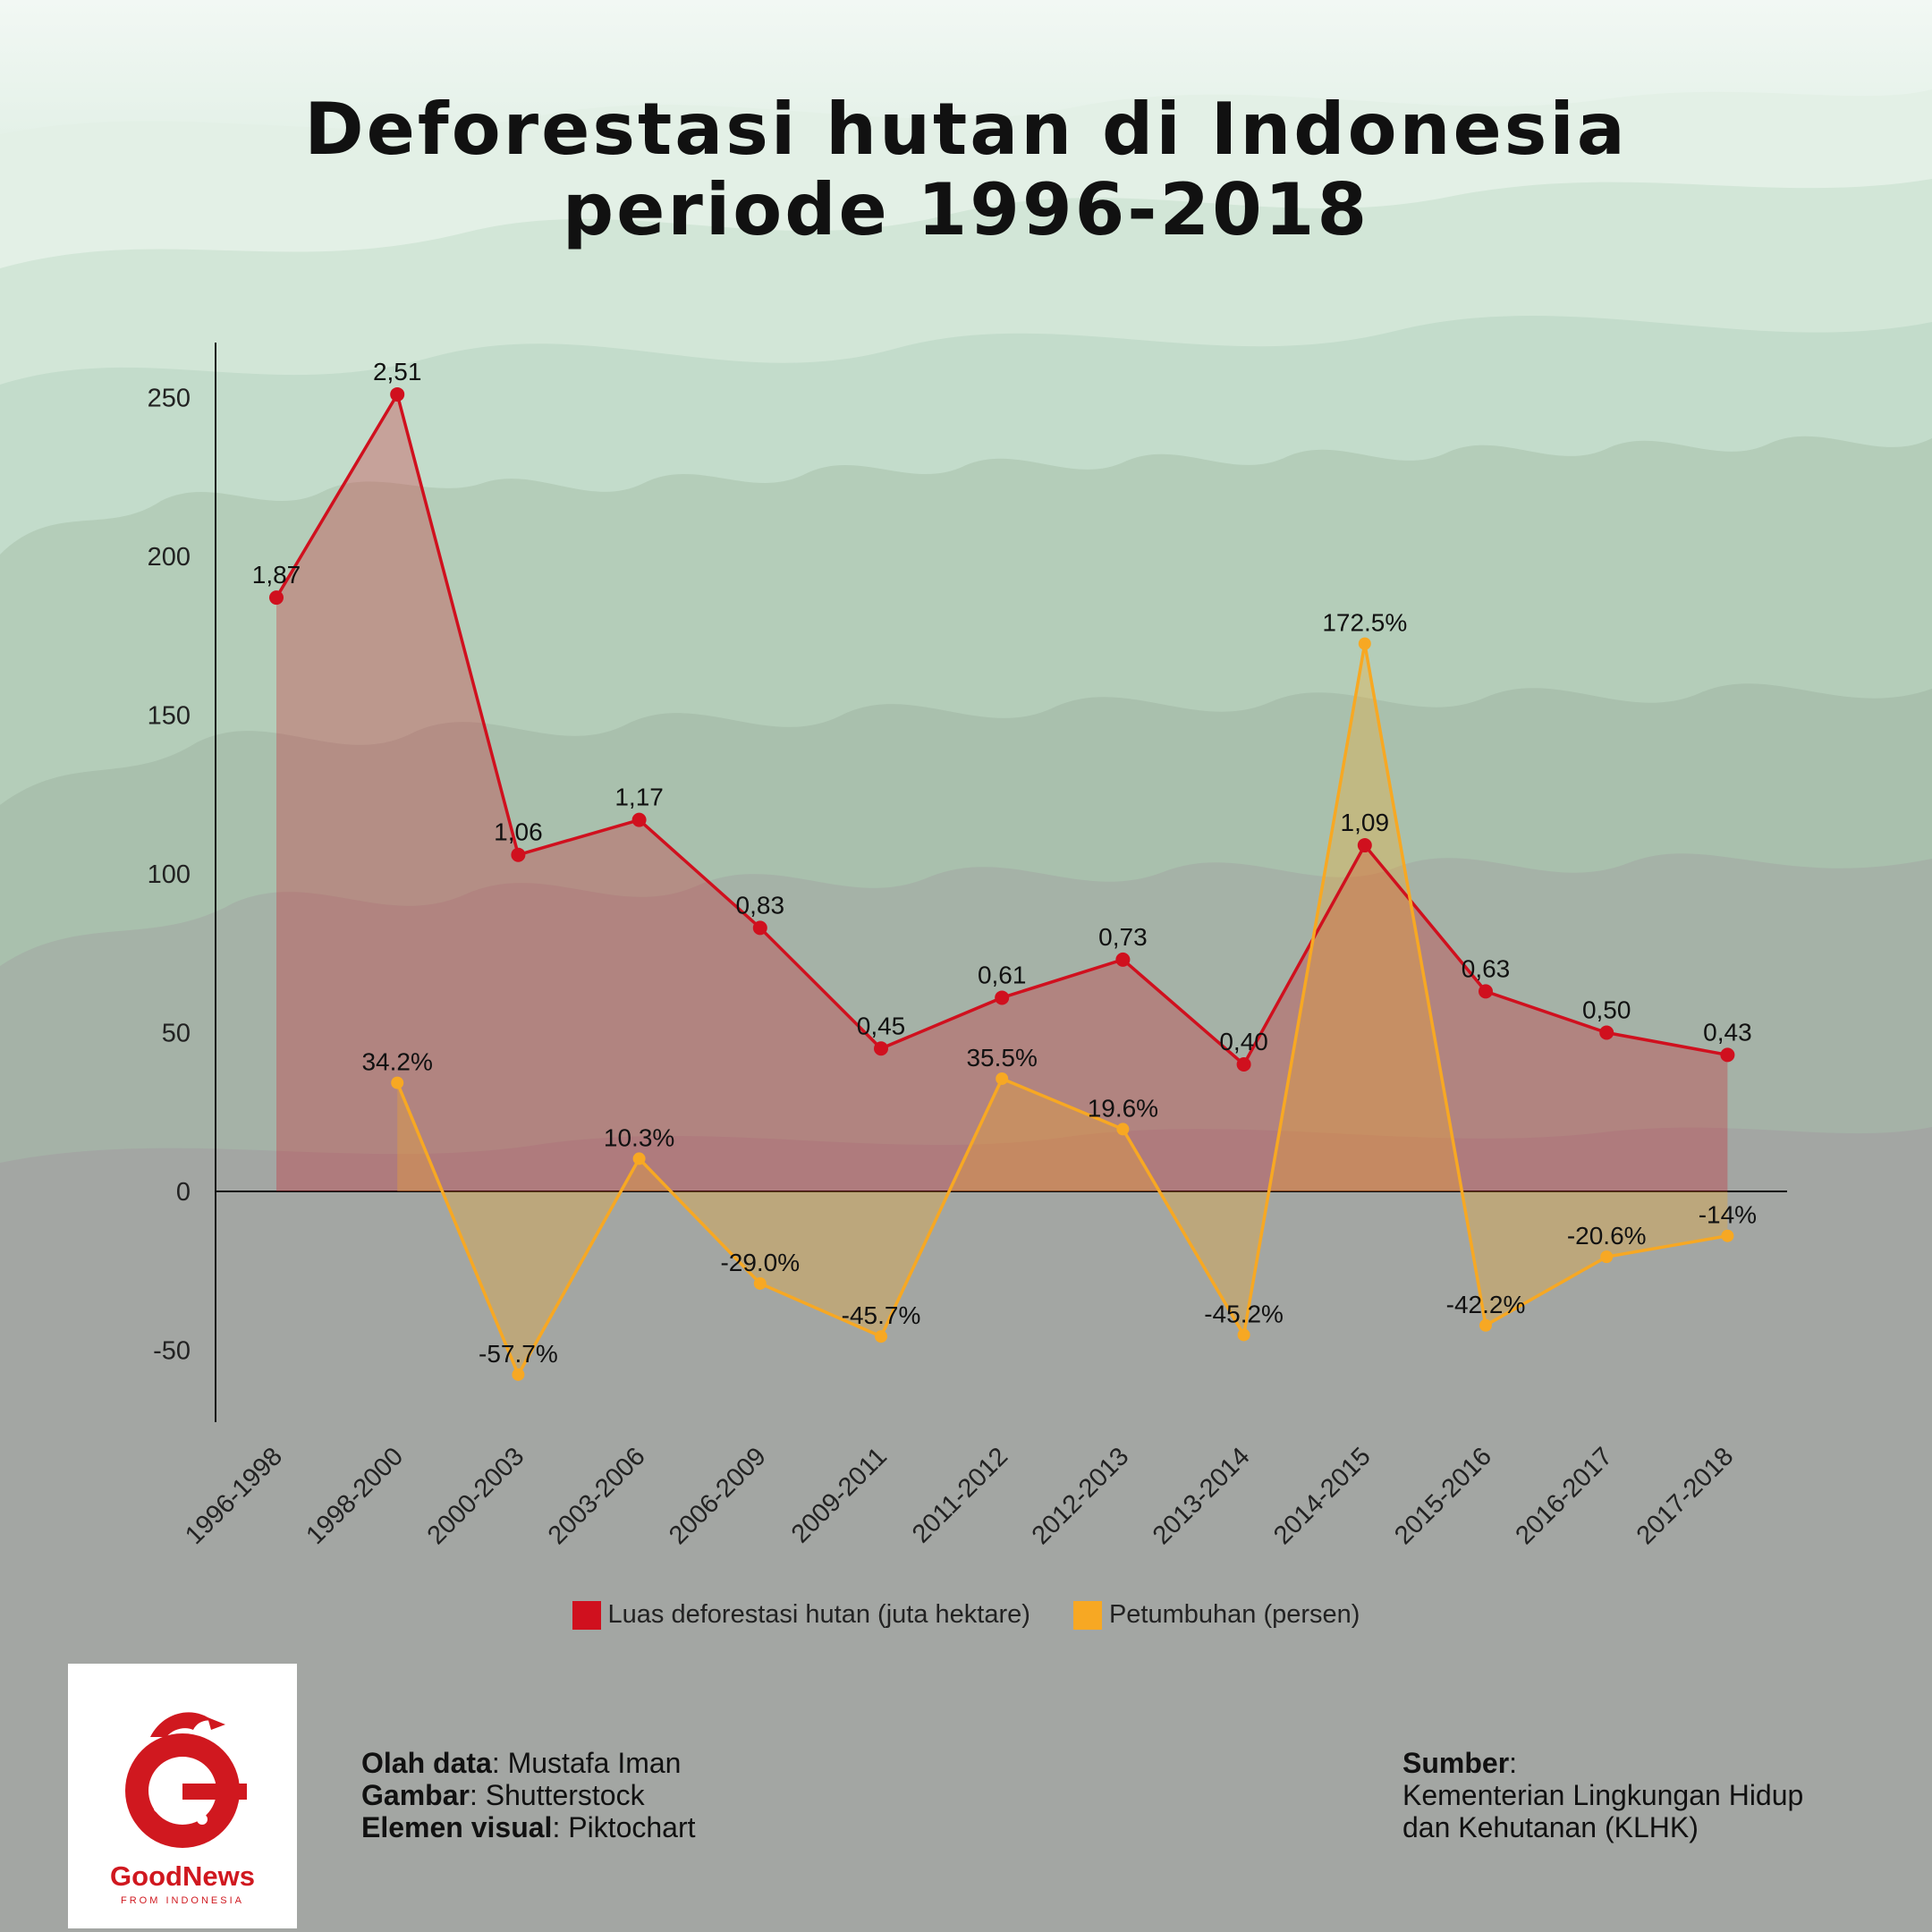 Image resolution: width=1932 pixels, height=1932 pixels. Describe the element at coordinates (1606, 1010) in the screenshot. I see `data-label-deforestation: 0,50` at that location.